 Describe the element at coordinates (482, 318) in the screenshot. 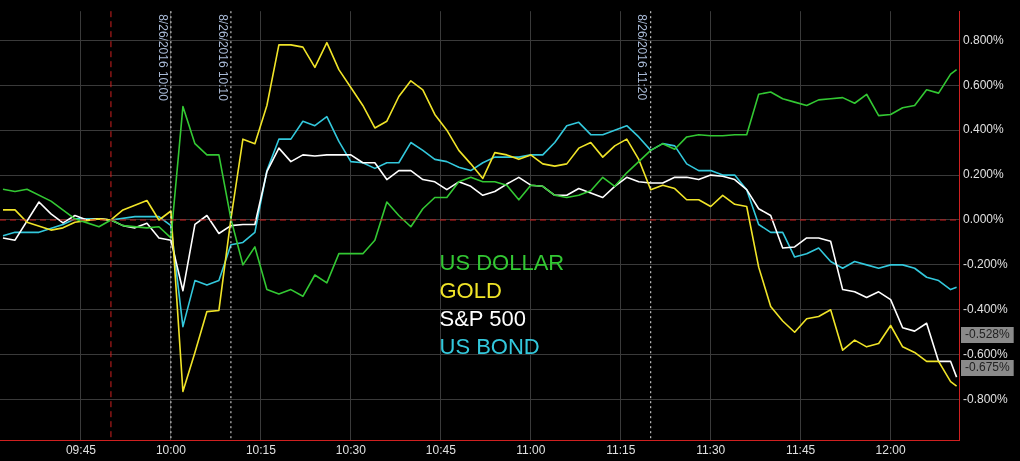

I see `text: S&P 500` at that location.